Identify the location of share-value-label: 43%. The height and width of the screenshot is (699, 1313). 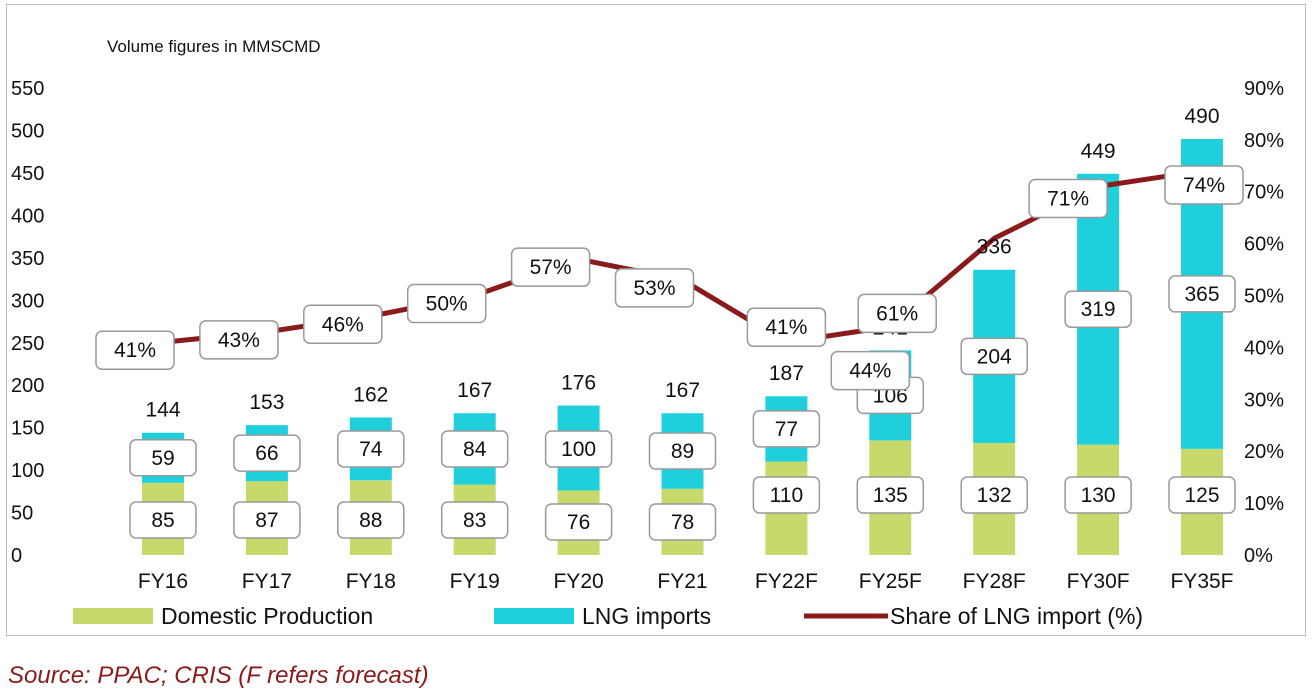
(239, 340).